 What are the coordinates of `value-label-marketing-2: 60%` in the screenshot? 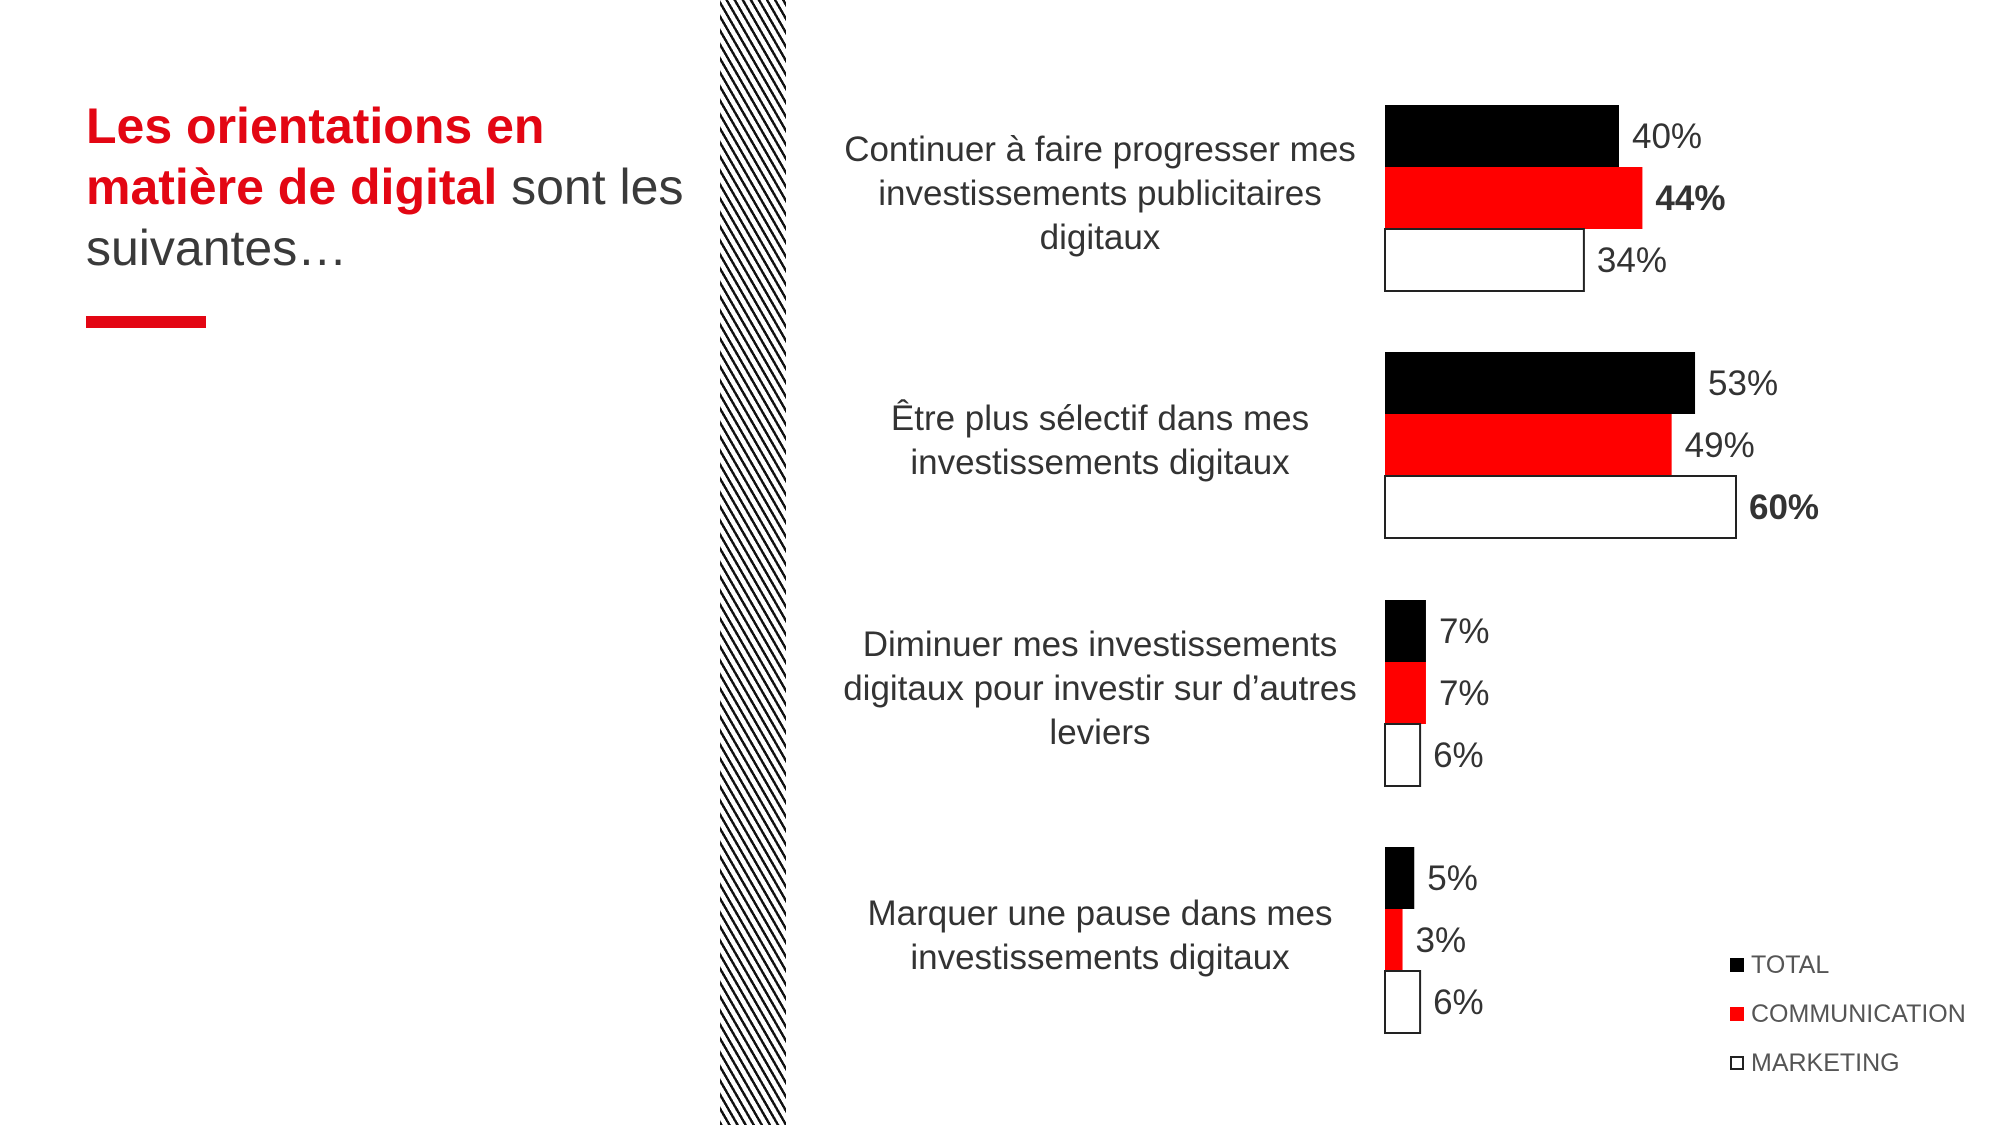 It's located at (1784, 507).